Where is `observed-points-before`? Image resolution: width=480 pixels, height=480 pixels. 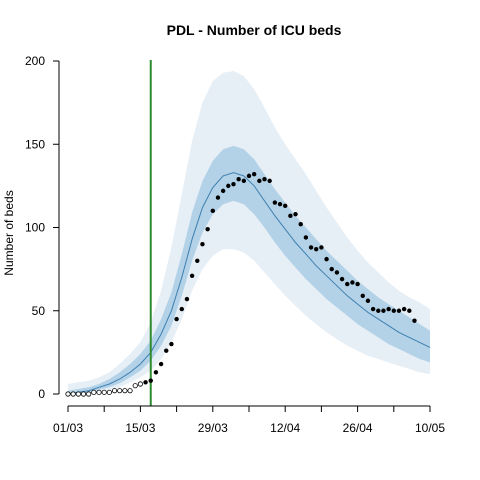 observed-points-before is located at coordinates (104, 389).